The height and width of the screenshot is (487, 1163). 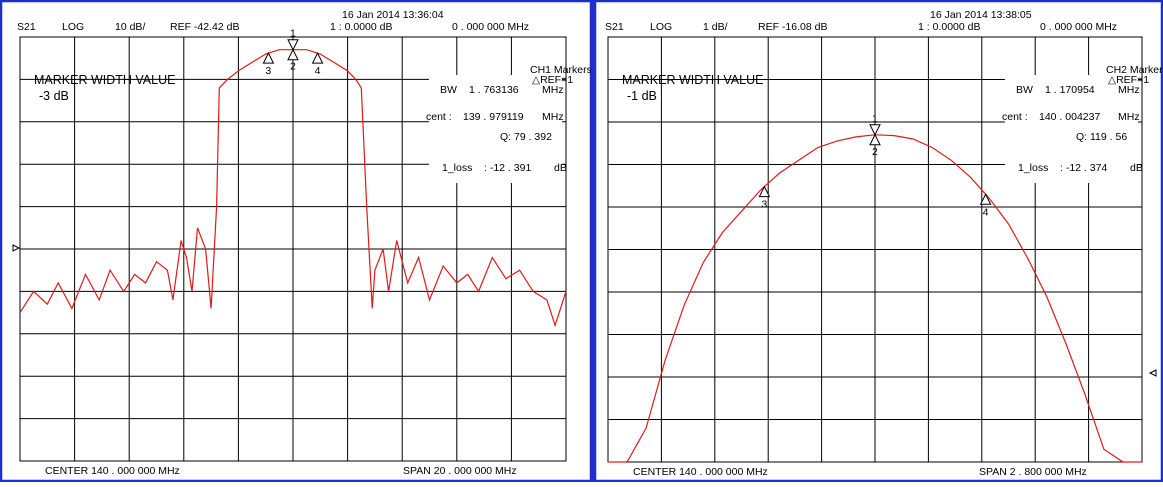 I want to click on marker-width-value: -1 dB, so click(x=642, y=96).